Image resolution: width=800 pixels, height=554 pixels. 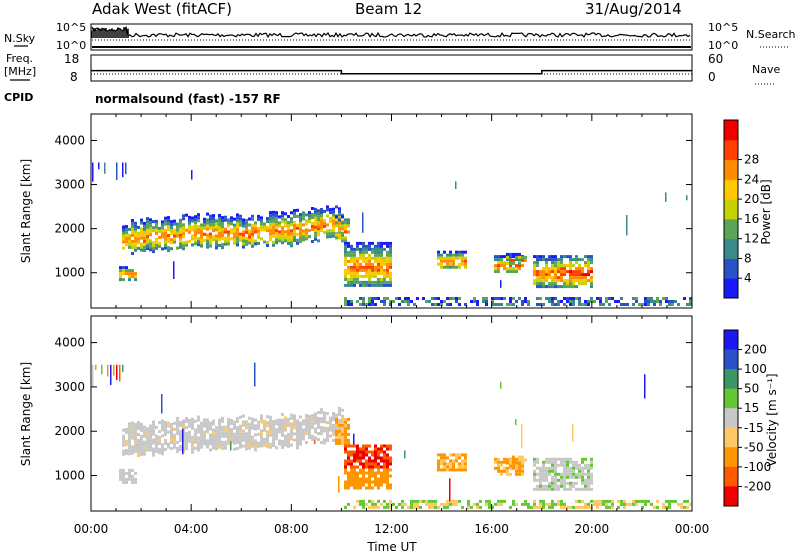 What do you see at coordinates (69, 387) in the screenshot?
I see `y-tick-label: 3000` at bounding box center [69, 387].